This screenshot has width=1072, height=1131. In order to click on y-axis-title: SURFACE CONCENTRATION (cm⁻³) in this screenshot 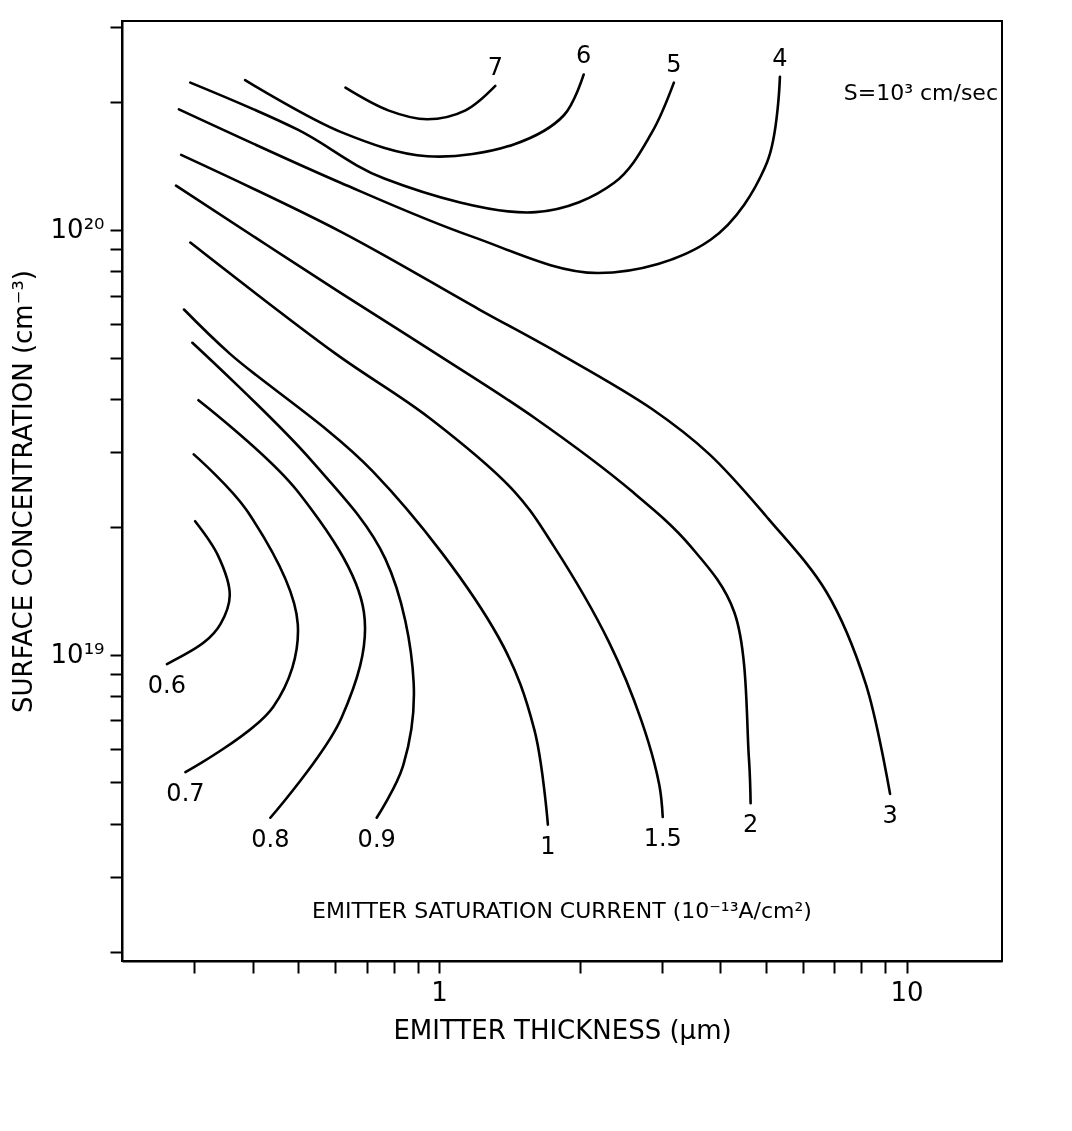, I will do `click(22, 491)`.